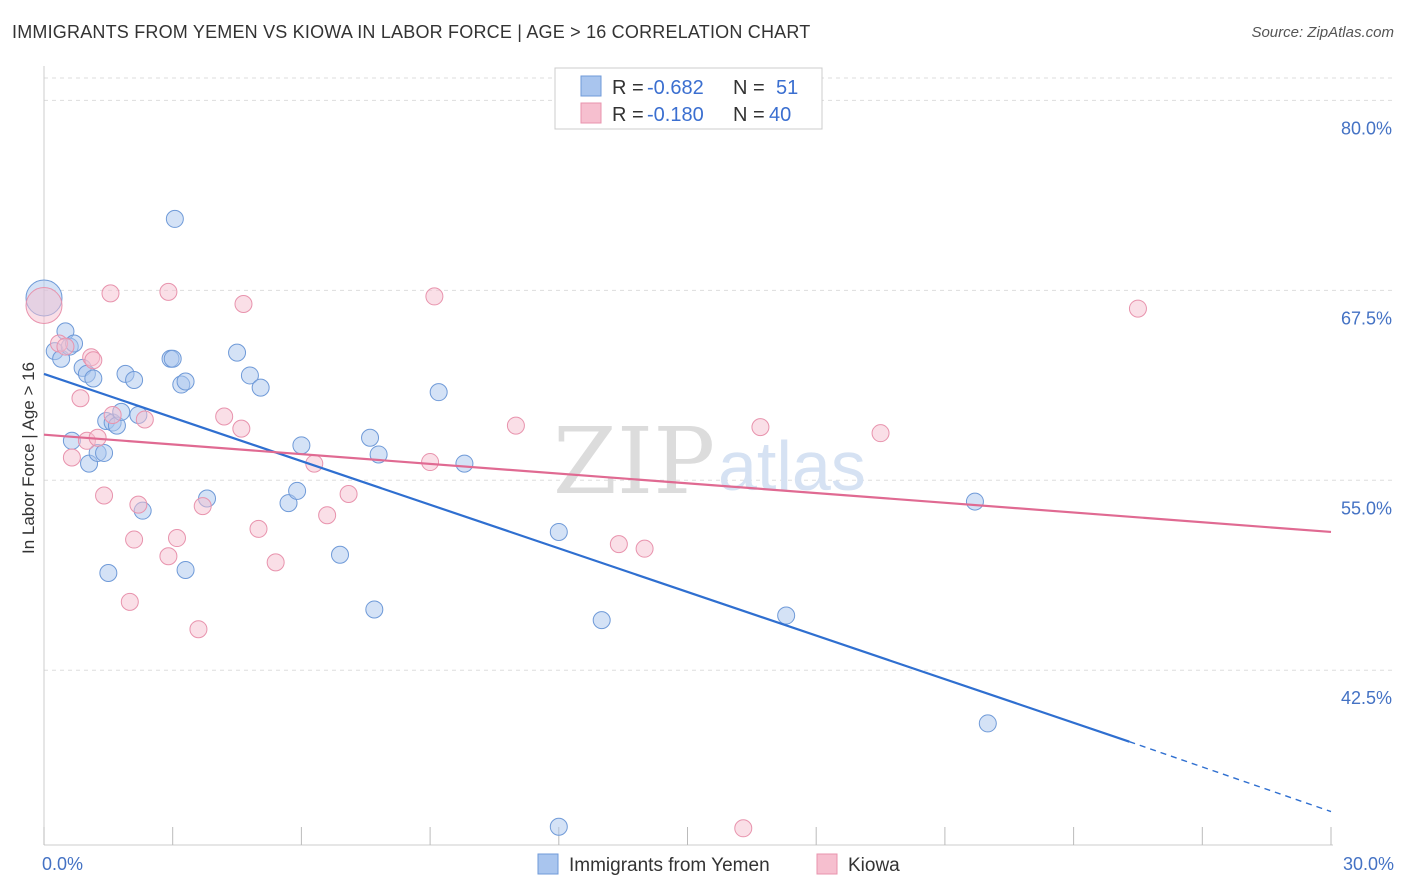  Describe the element at coordinates (62, 864) in the screenshot. I see `x-tick-label: 0.0%` at that location.